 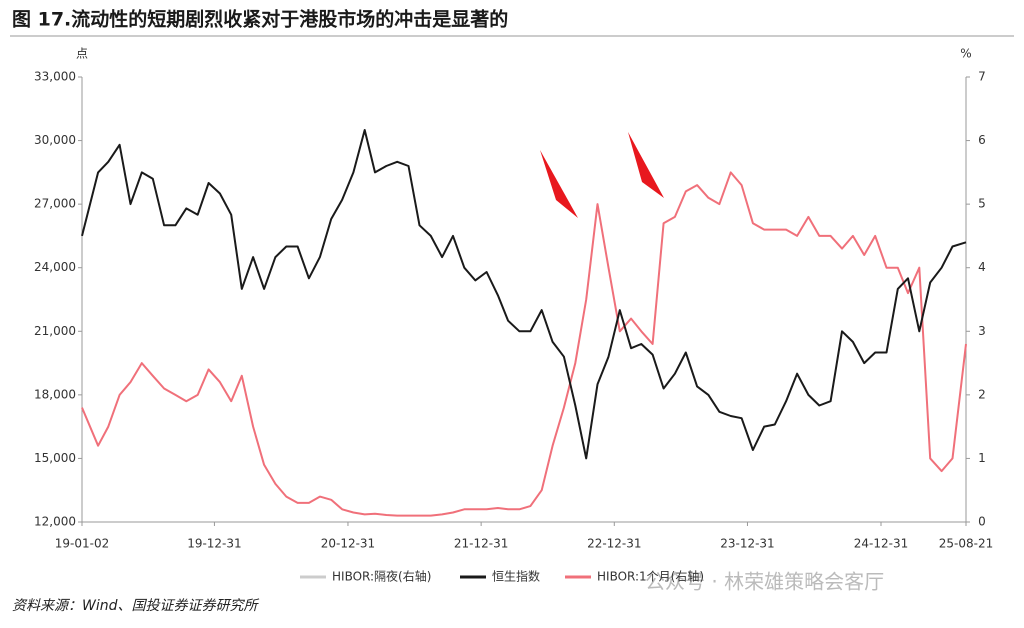 I want to click on y-tick-label: 24,000, so click(x=55, y=267).